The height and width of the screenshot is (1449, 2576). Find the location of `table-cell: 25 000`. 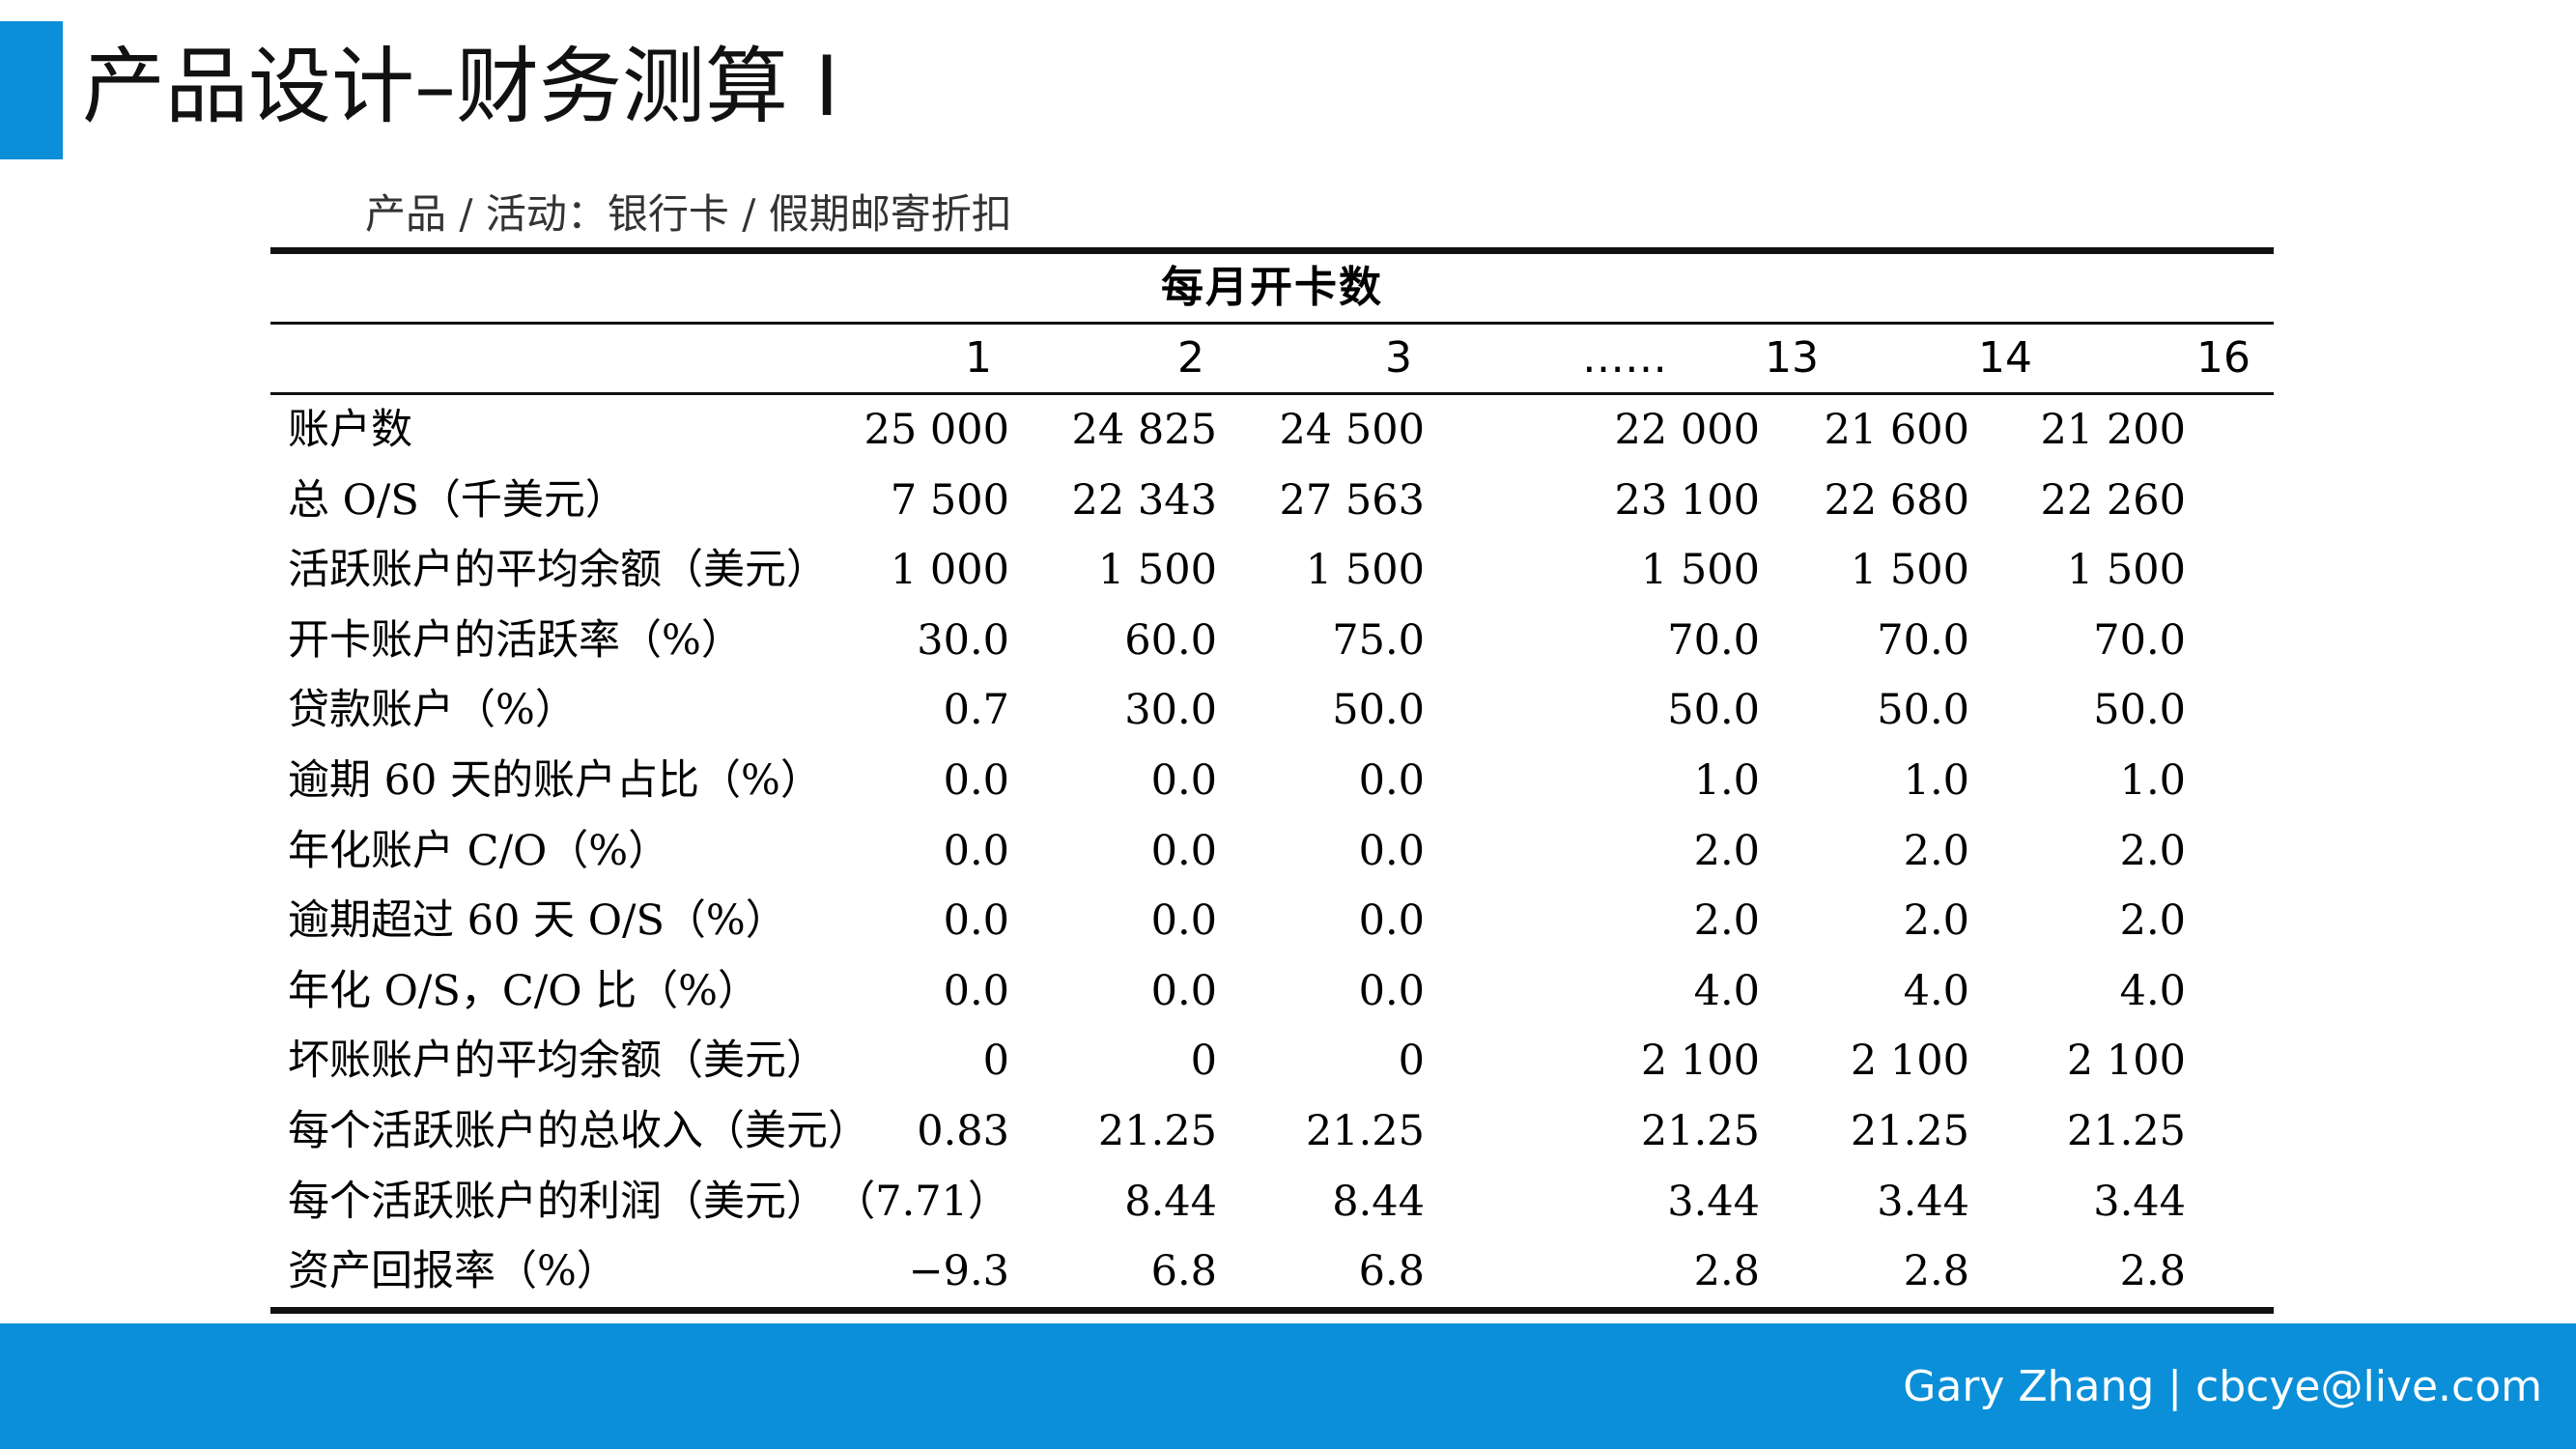

table-cell: 25 000 is located at coordinates (936, 430).